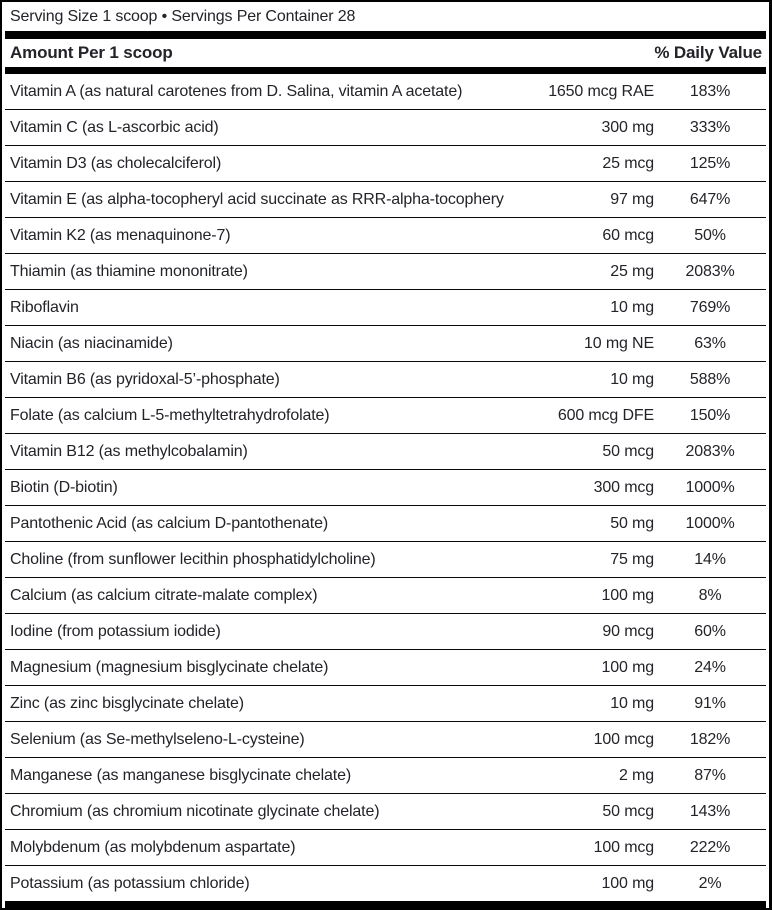  What do you see at coordinates (710, 883) in the screenshot?
I see `nutrient-daily-value: 2%` at bounding box center [710, 883].